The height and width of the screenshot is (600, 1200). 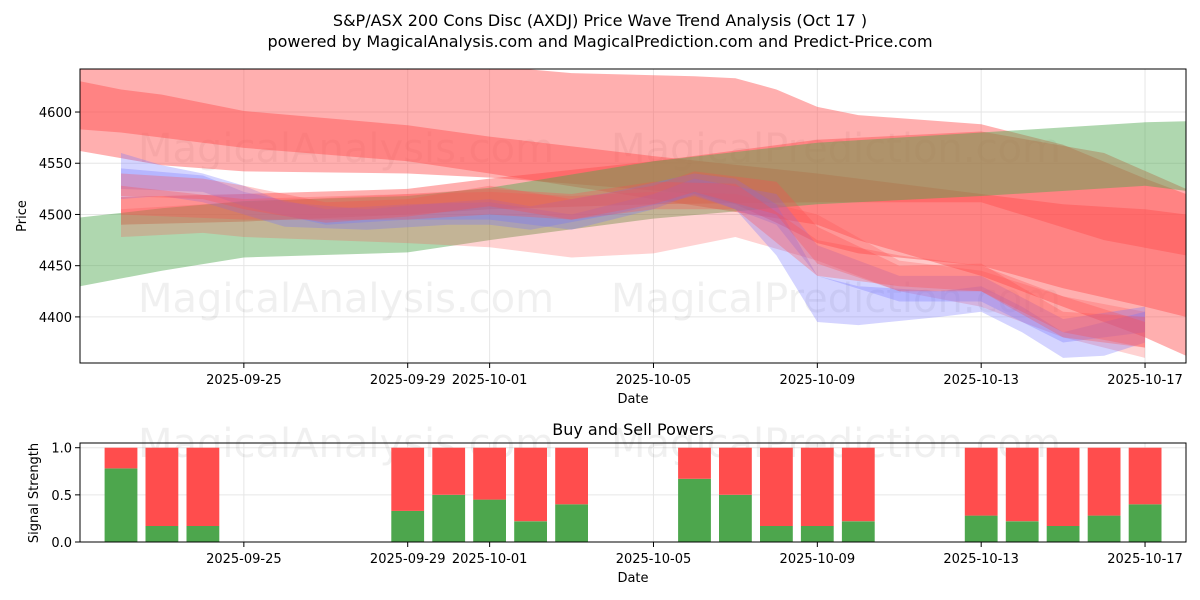 I want to click on y-tick-label: 4600, so click(x=55, y=113).